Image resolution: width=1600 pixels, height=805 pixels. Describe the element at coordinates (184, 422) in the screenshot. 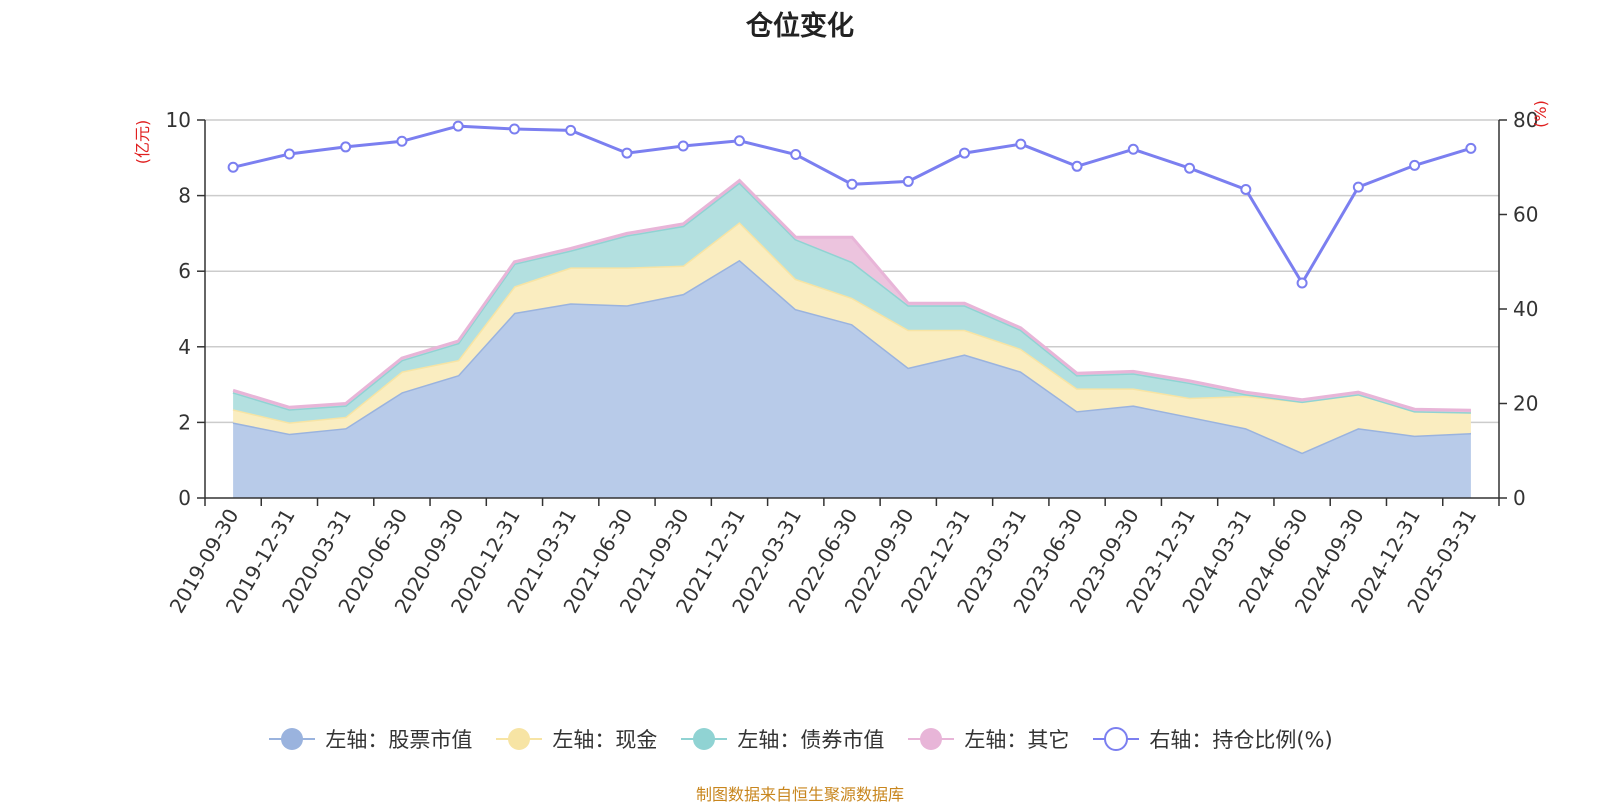

I see `y-left-tick-label: 2` at that location.